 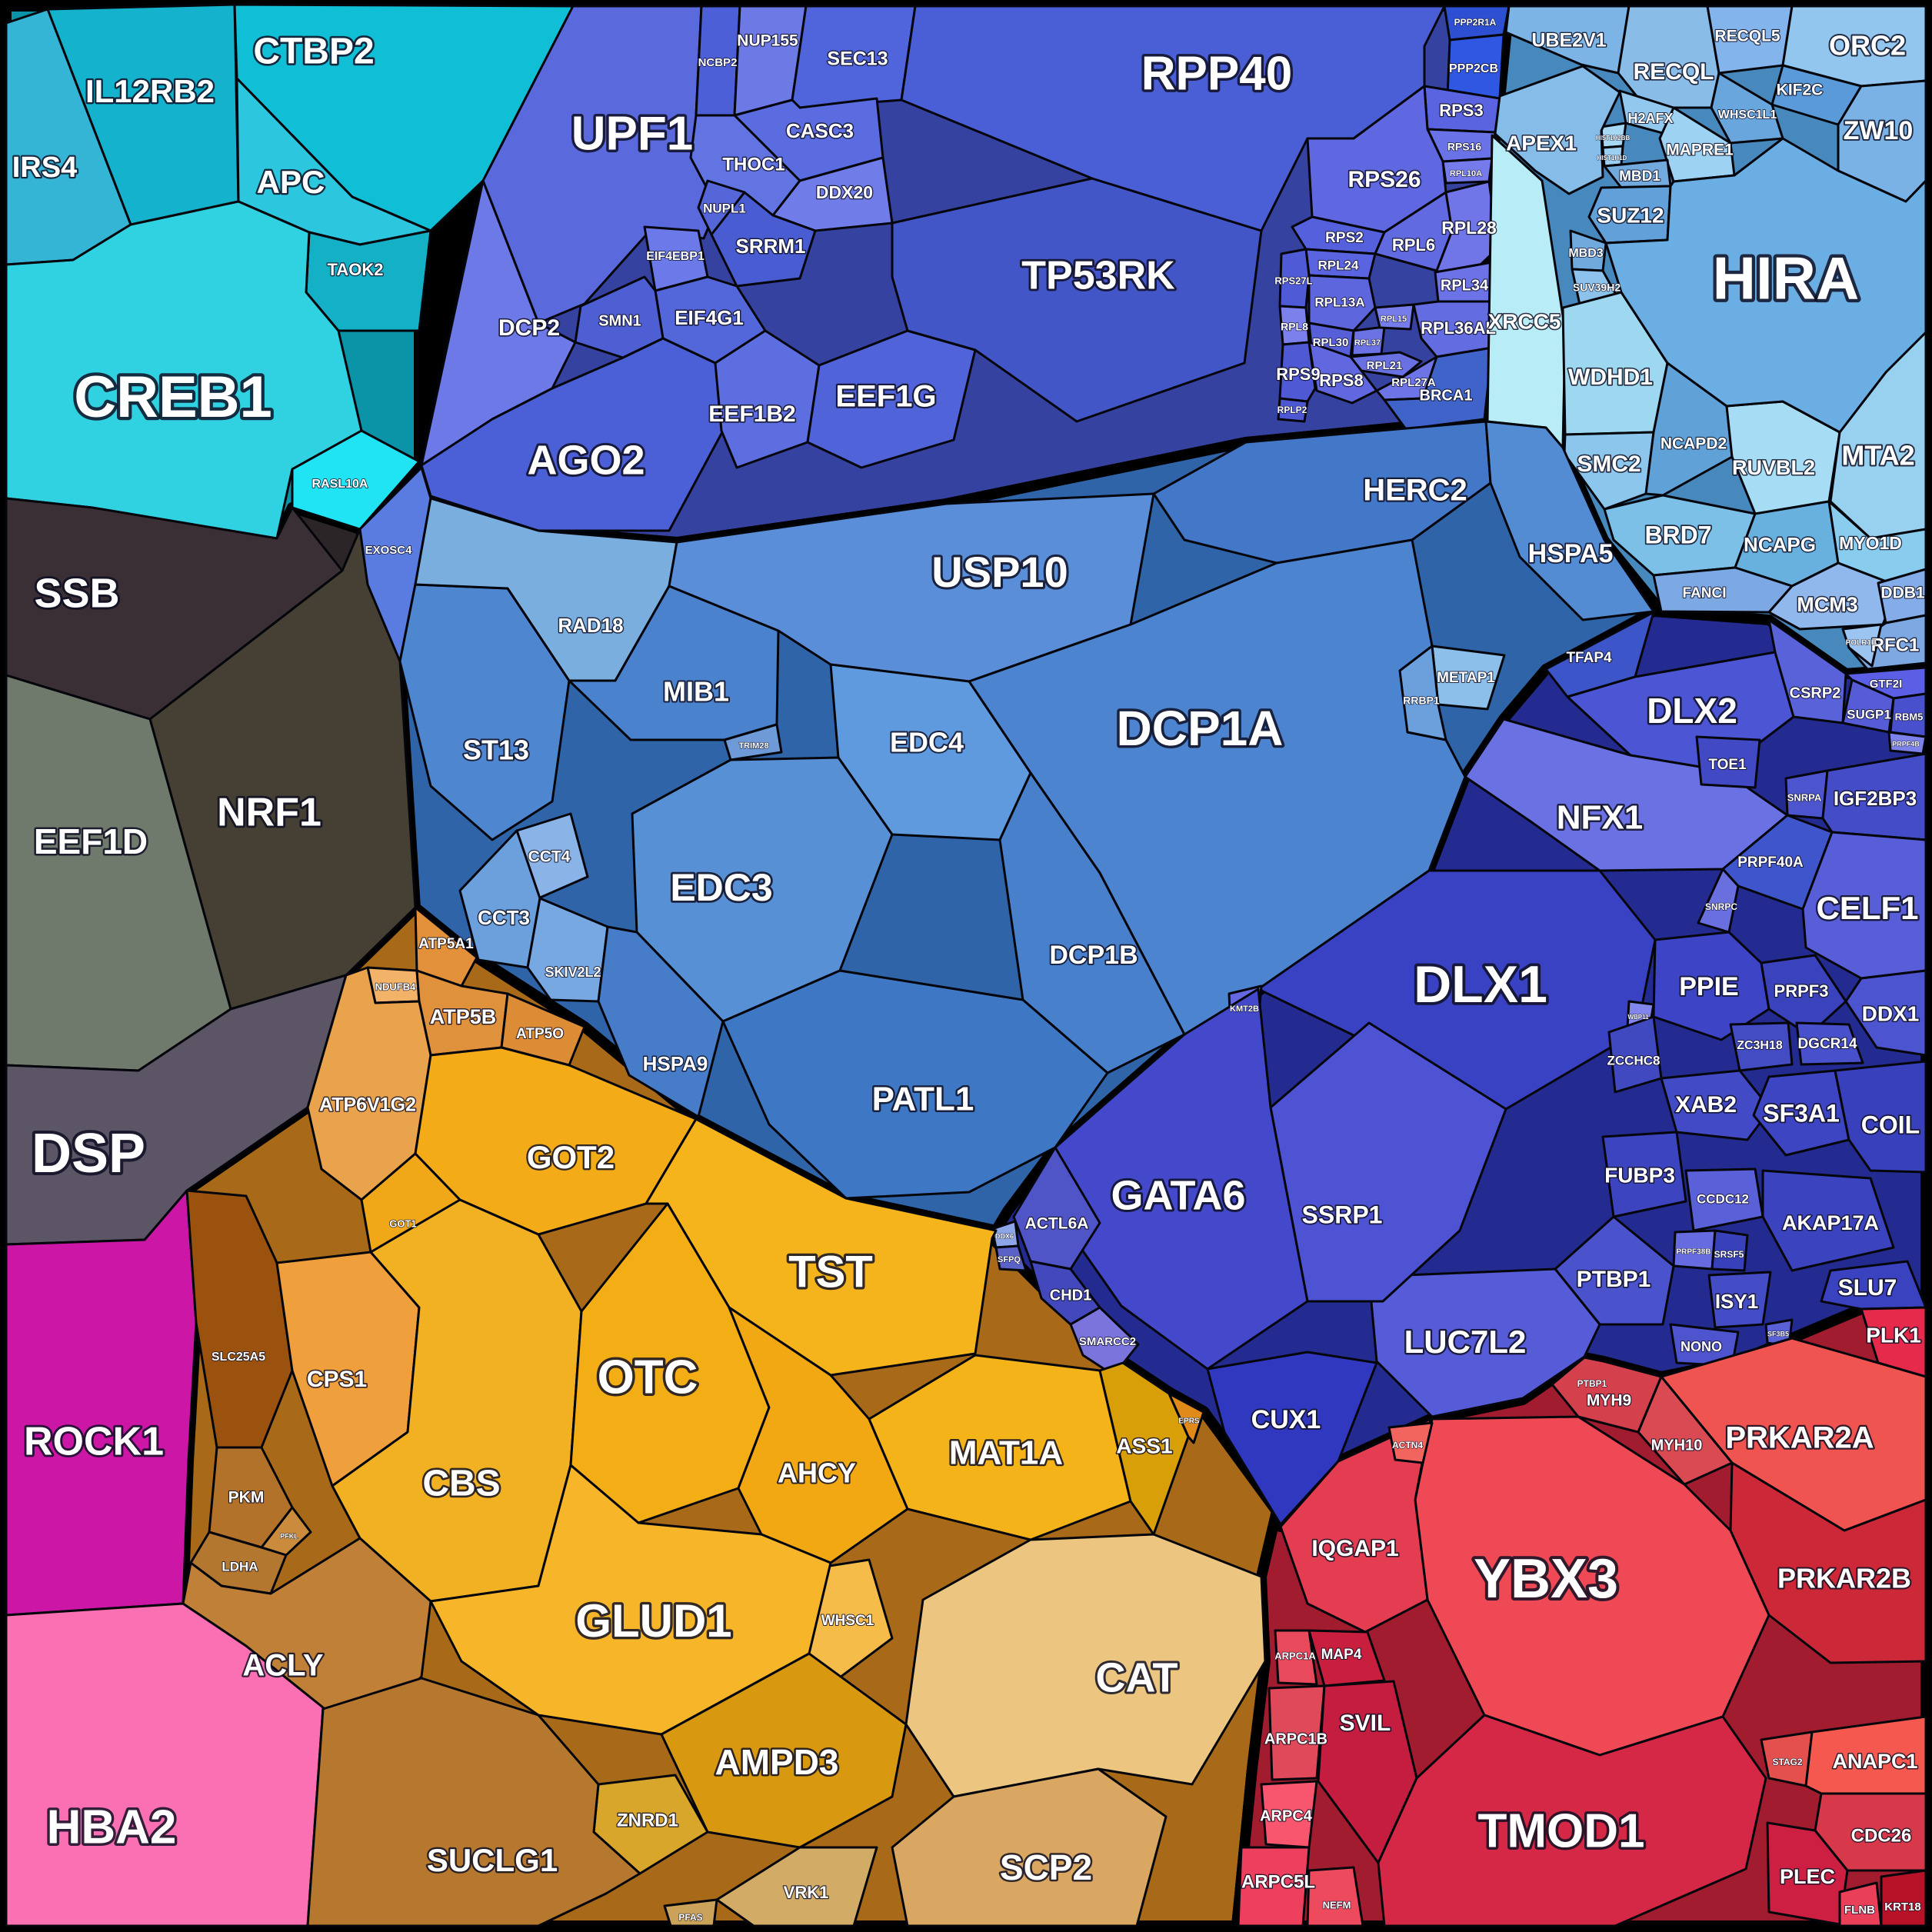 What do you see at coordinates (1862, 645) in the screenshot?
I see `cell-POLR1B` at bounding box center [1862, 645].